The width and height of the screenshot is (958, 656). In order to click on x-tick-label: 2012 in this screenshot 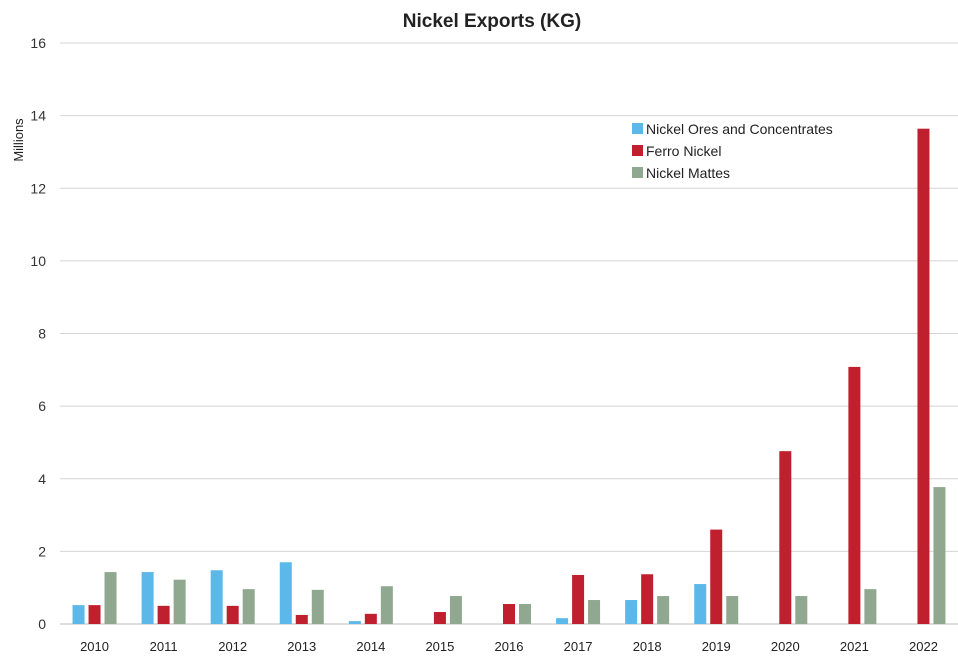, I will do `click(232, 646)`.